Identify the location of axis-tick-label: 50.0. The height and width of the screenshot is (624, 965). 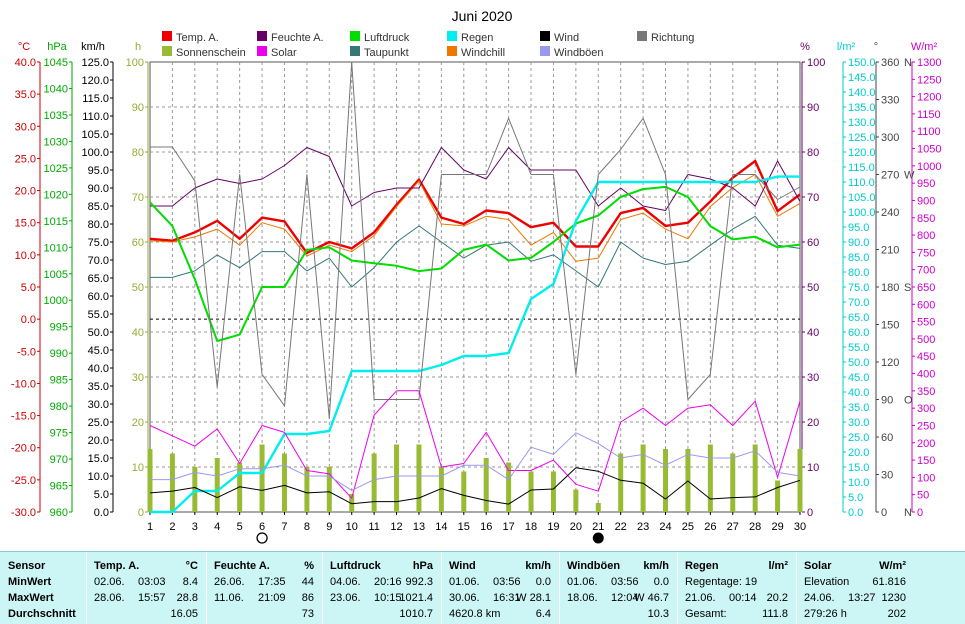
(858, 363).